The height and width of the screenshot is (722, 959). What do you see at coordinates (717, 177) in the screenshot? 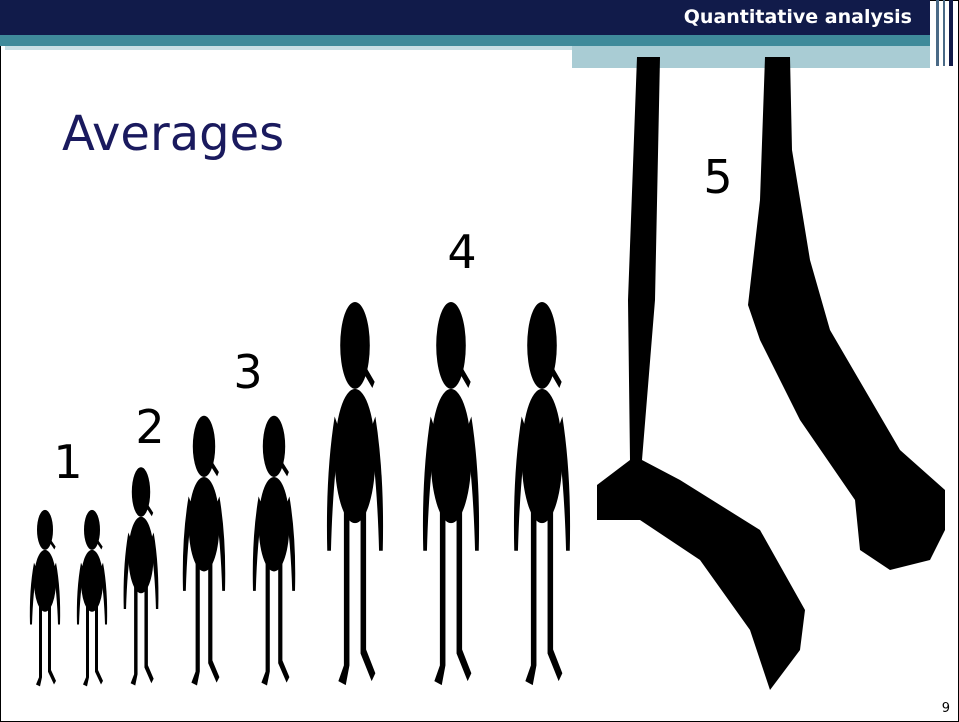
I see `group-label: 5` at bounding box center [717, 177].